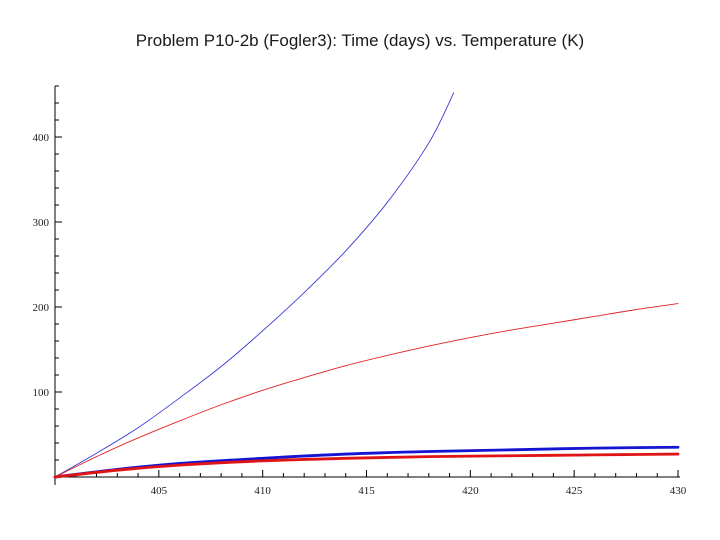 Image resolution: width=720 pixels, height=540 pixels. What do you see at coordinates (159, 491) in the screenshot?
I see `x-tick-label: 405` at bounding box center [159, 491].